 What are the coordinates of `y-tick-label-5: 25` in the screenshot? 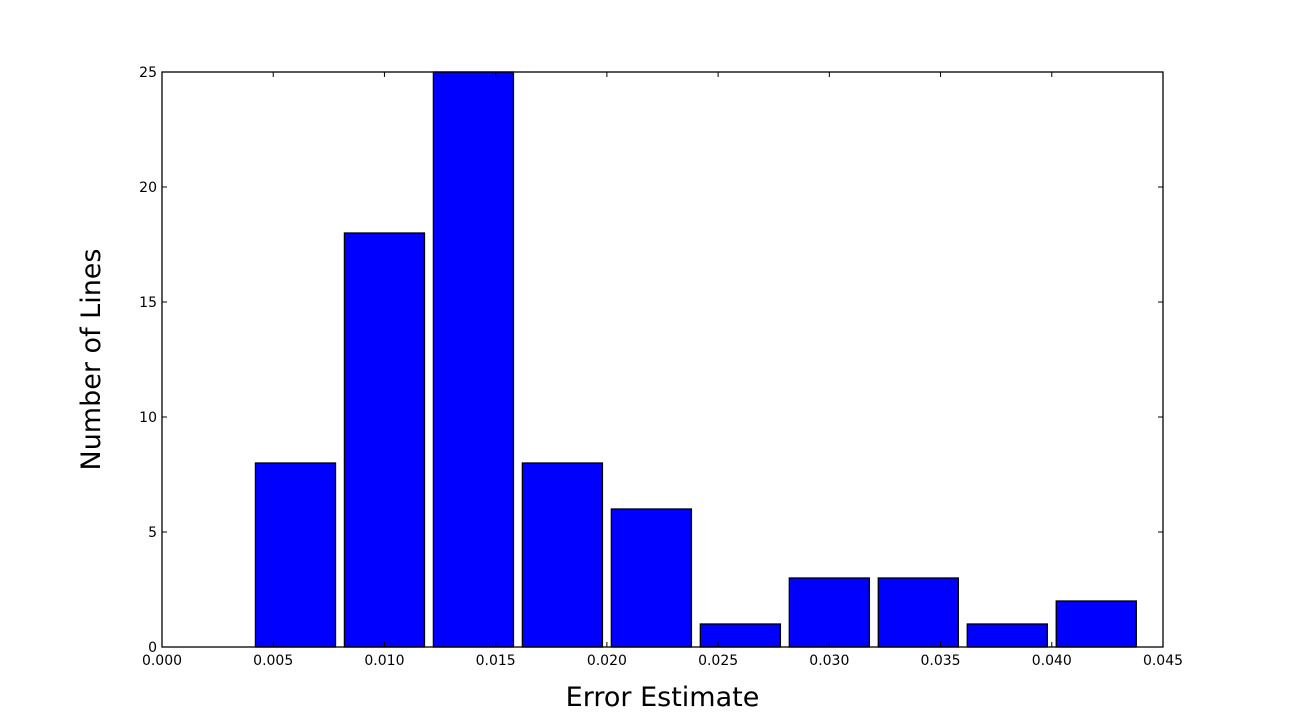 It's located at (148, 73).